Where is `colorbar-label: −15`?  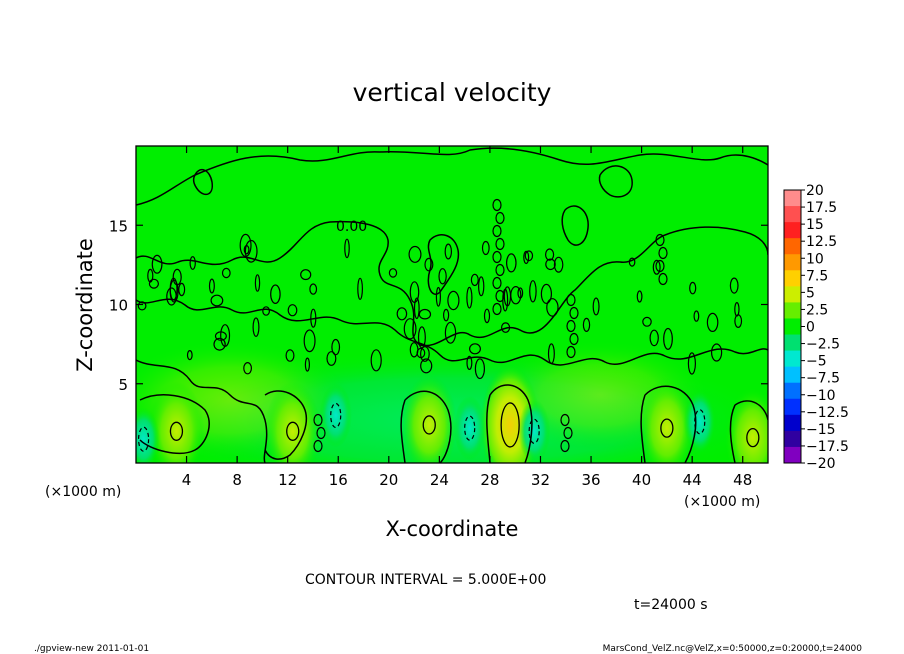 colorbar-label: −15 is located at coordinates (821, 430).